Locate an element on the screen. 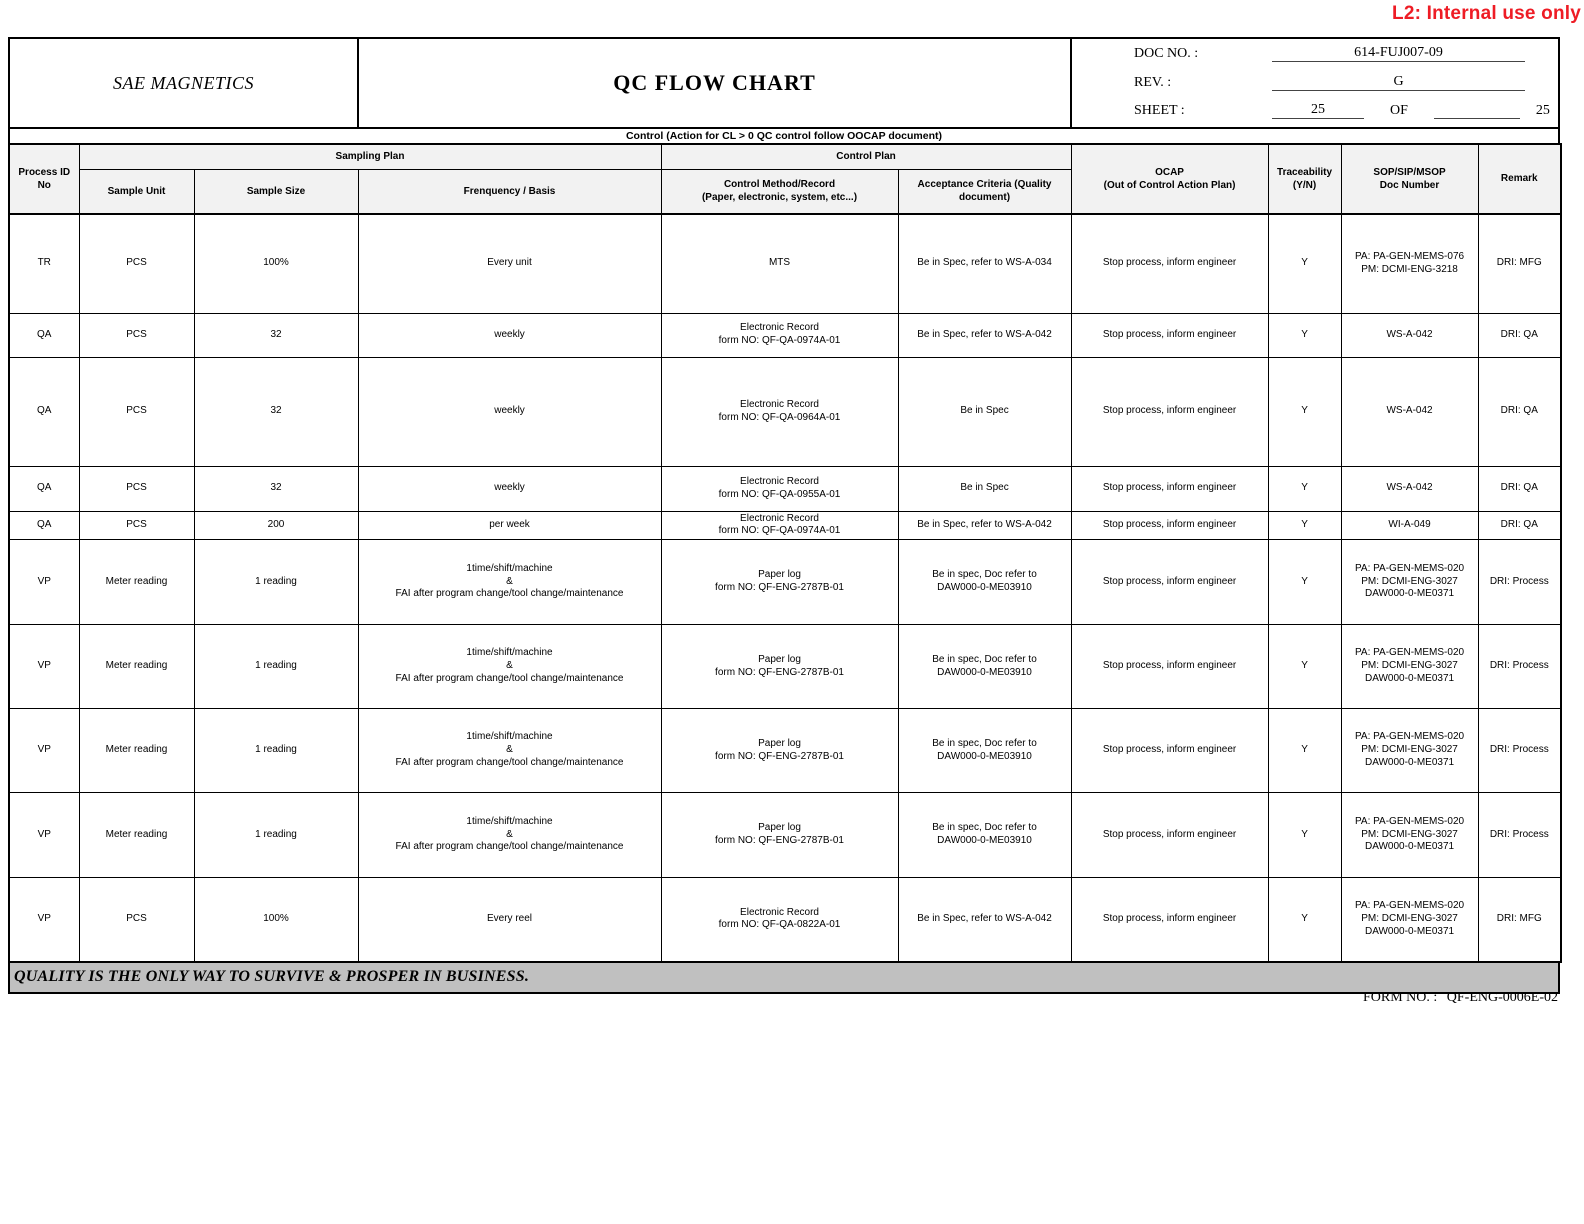  table-cell: WS-A-042 is located at coordinates (1409, 488).